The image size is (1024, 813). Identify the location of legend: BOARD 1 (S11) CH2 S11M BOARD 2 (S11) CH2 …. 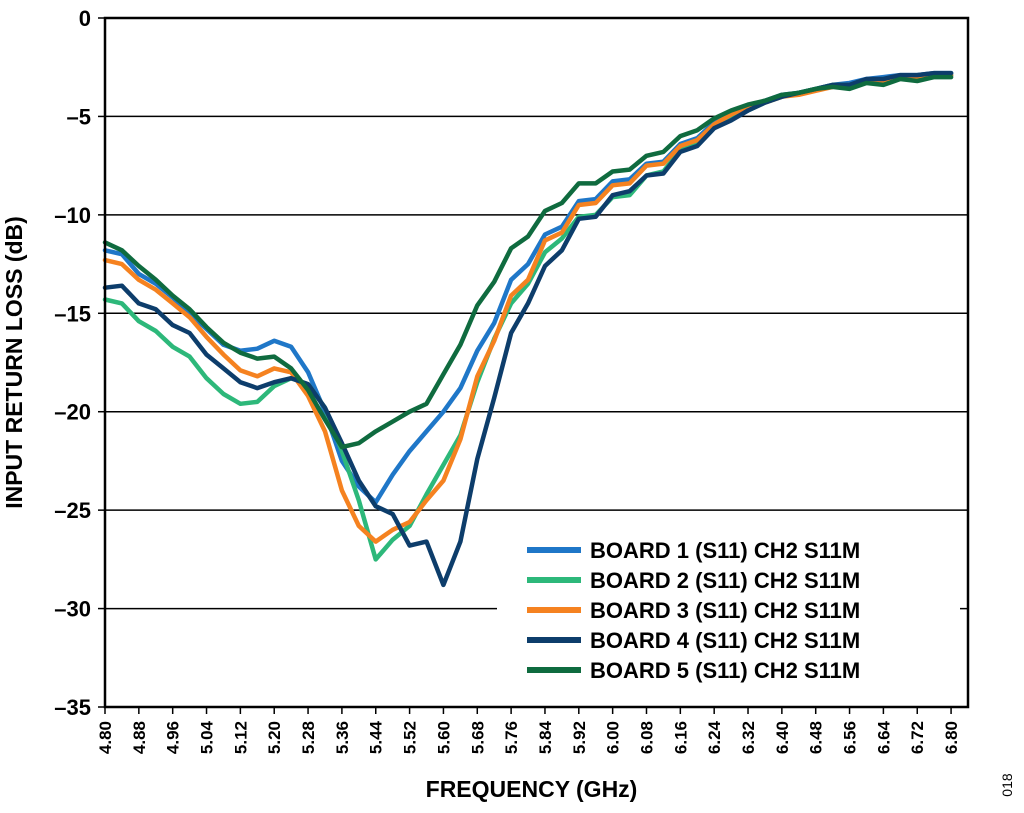
(693, 610).